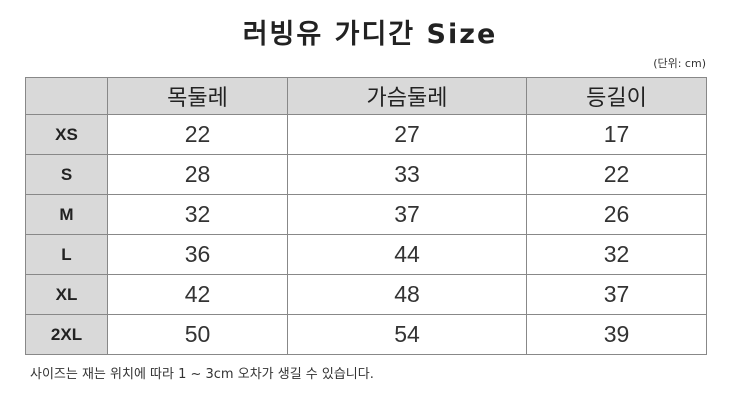 The width and height of the screenshot is (740, 407). What do you see at coordinates (407, 294) in the screenshot?
I see `measurement: 48` at bounding box center [407, 294].